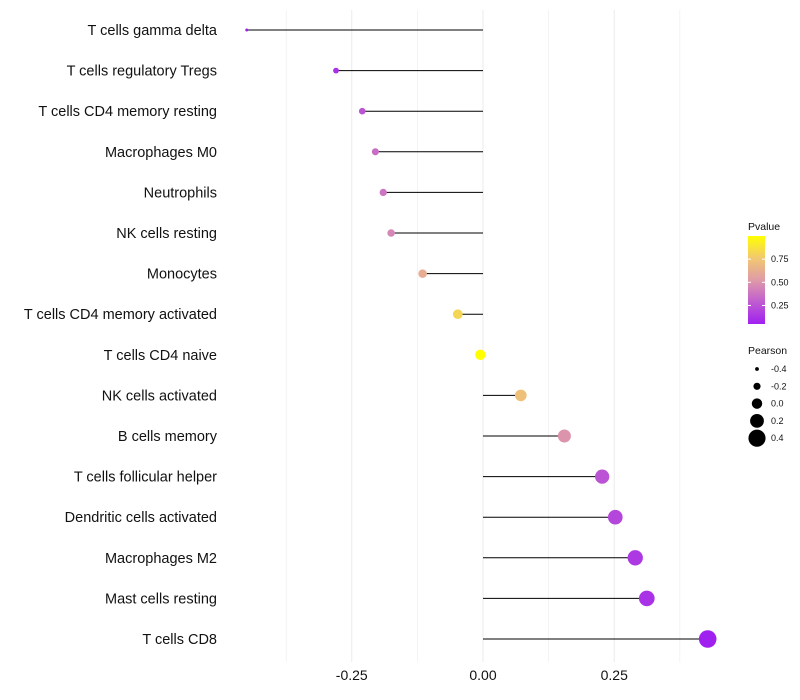  Describe the element at coordinates (161, 599) in the screenshot. I see `category-label: Mast cells resting` at that location.